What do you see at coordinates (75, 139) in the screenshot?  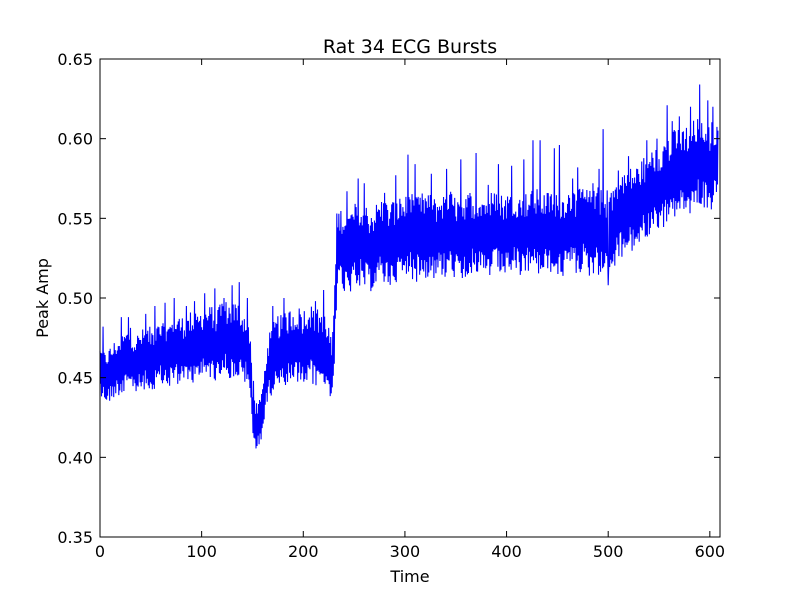 I see `y-tick-label: 0.60` at bounding box center [75, 139].